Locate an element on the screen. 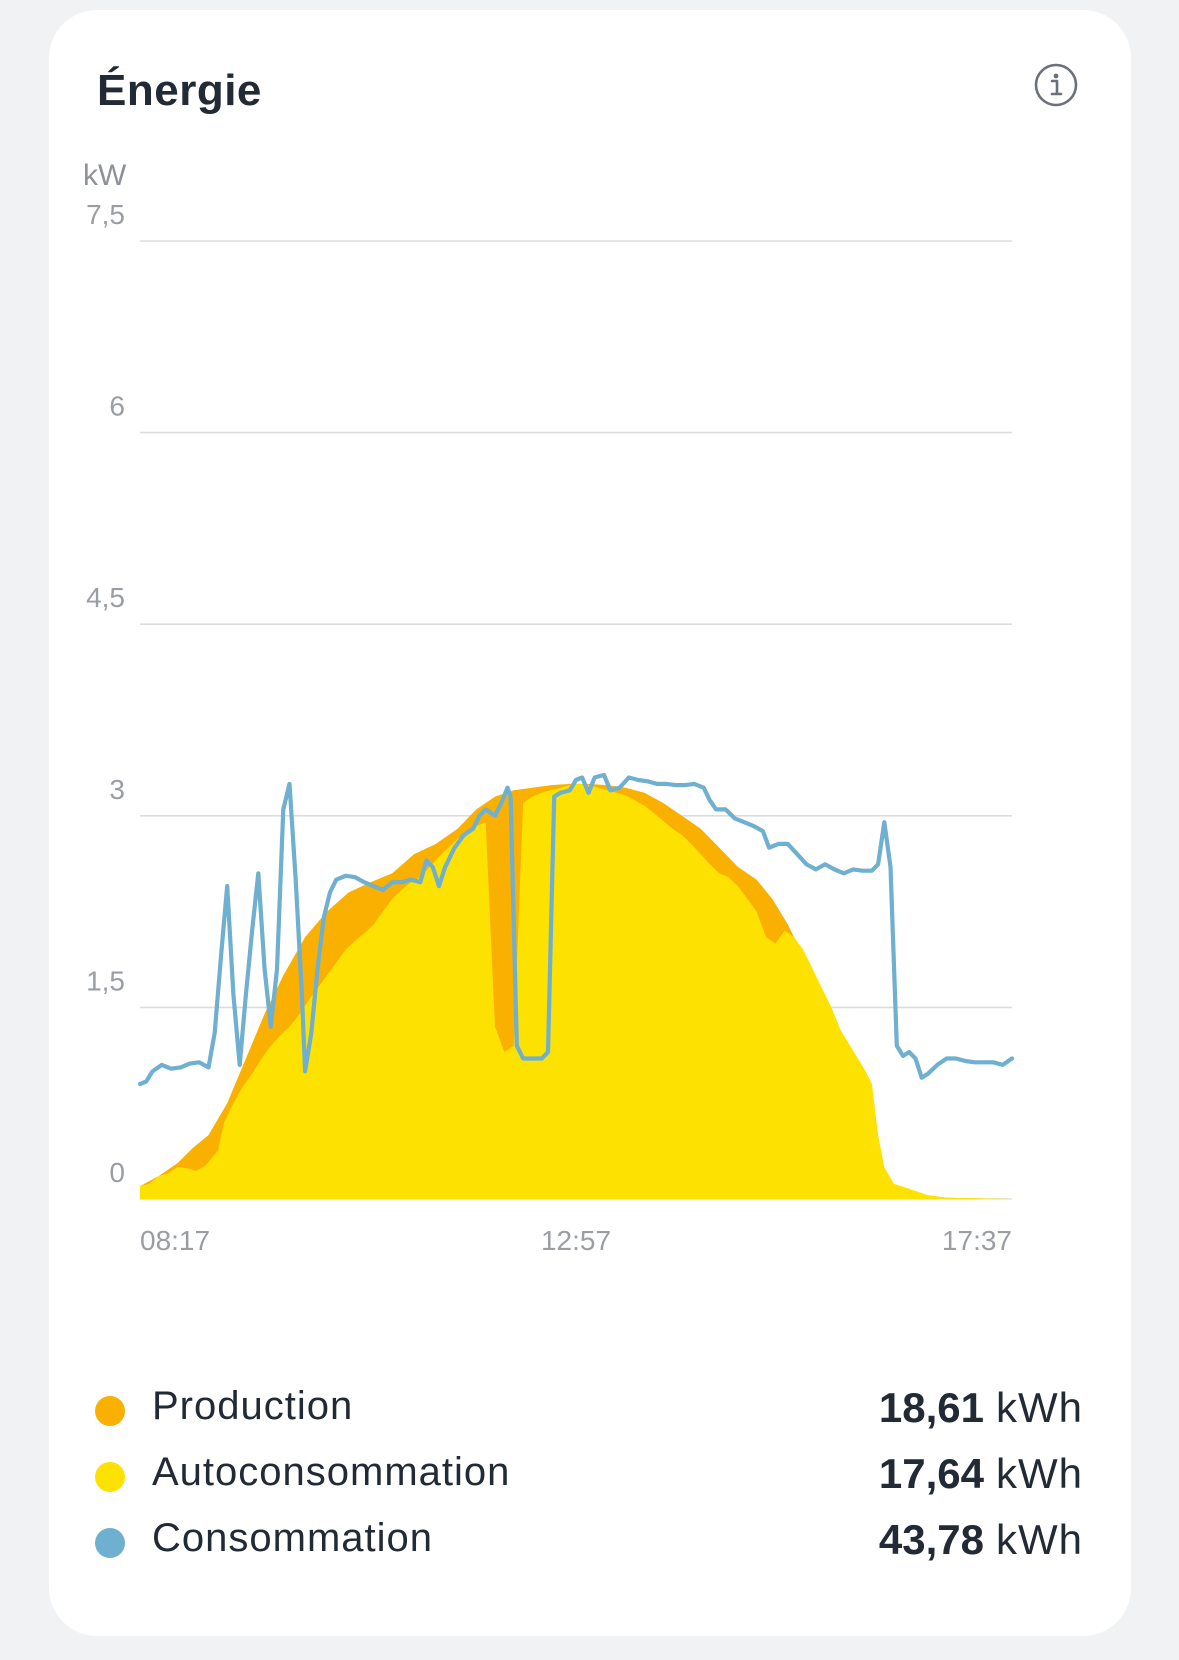  legend-number: 18,61 is located at coordinates (931, 1407).